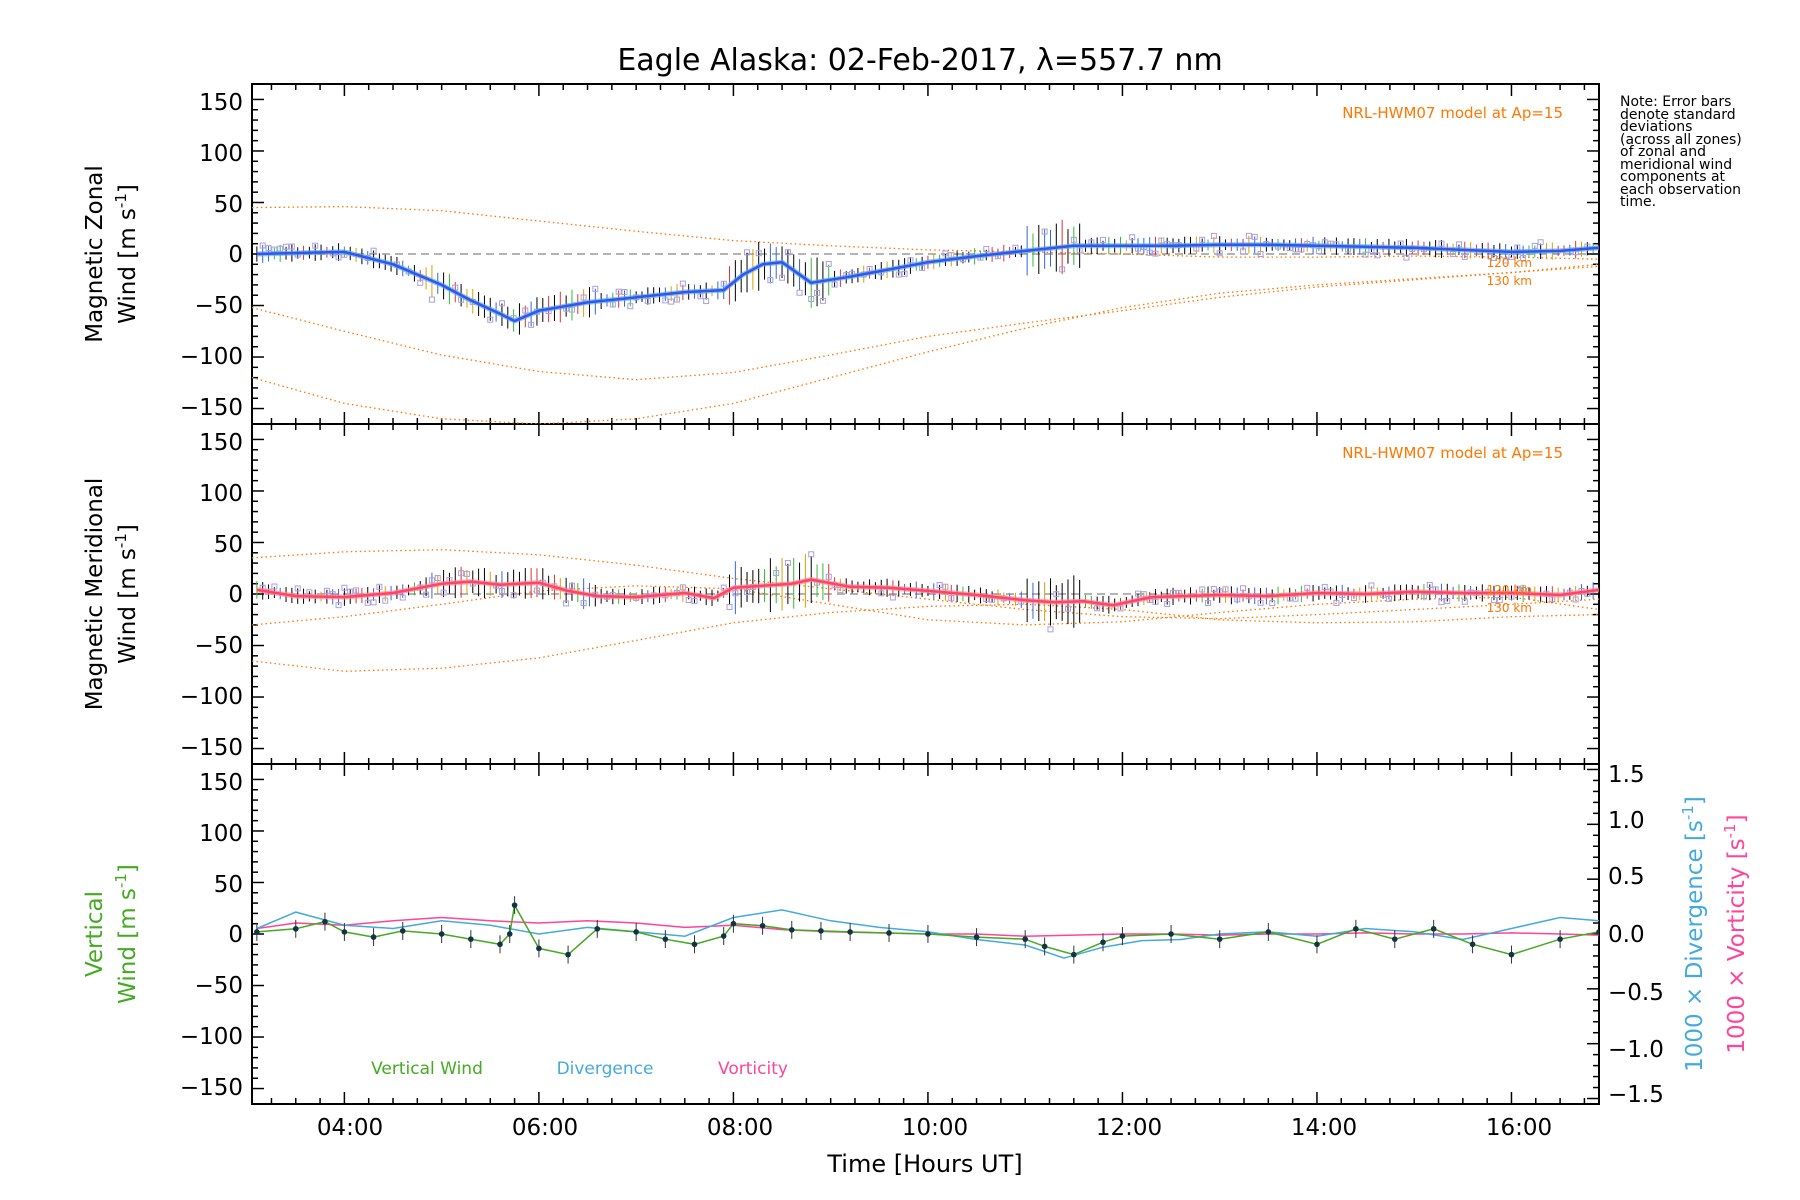 The image size is (1800, 1200). What do you see at coordinates (1452, 113) in the screenshot?
I see `zonal-model-label: NRL-HWM07 model at Ap=15` at bounding box center [1452, 113].